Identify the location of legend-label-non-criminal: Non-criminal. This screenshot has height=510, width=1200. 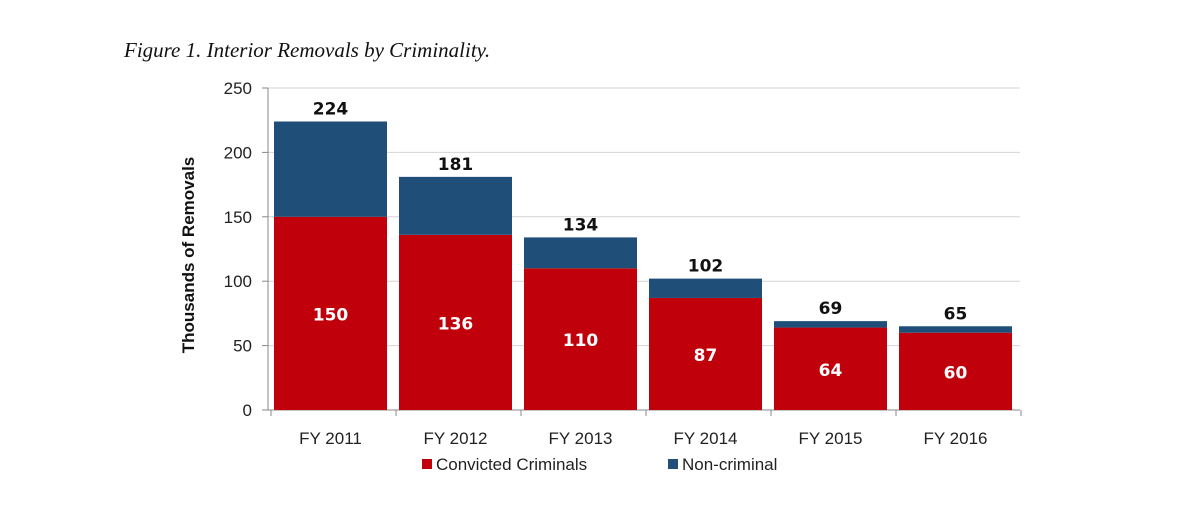
(729, 464).